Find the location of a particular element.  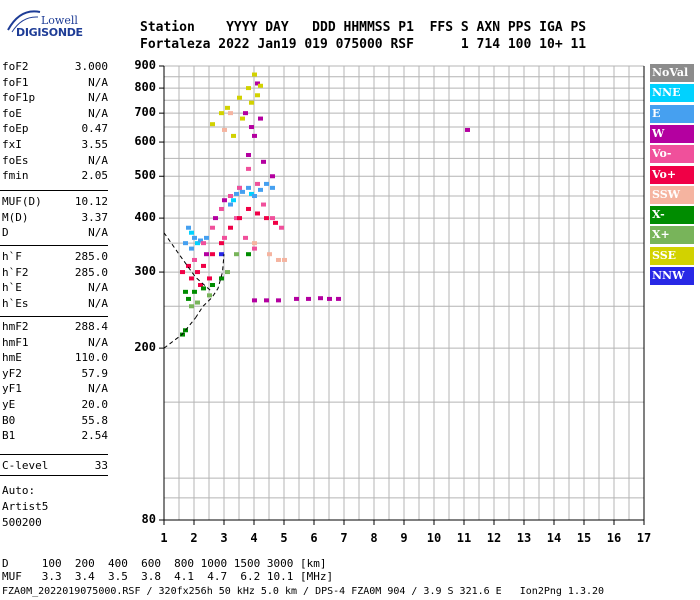

legend-item-vo: Vo- is located at coordinates (672, 154).